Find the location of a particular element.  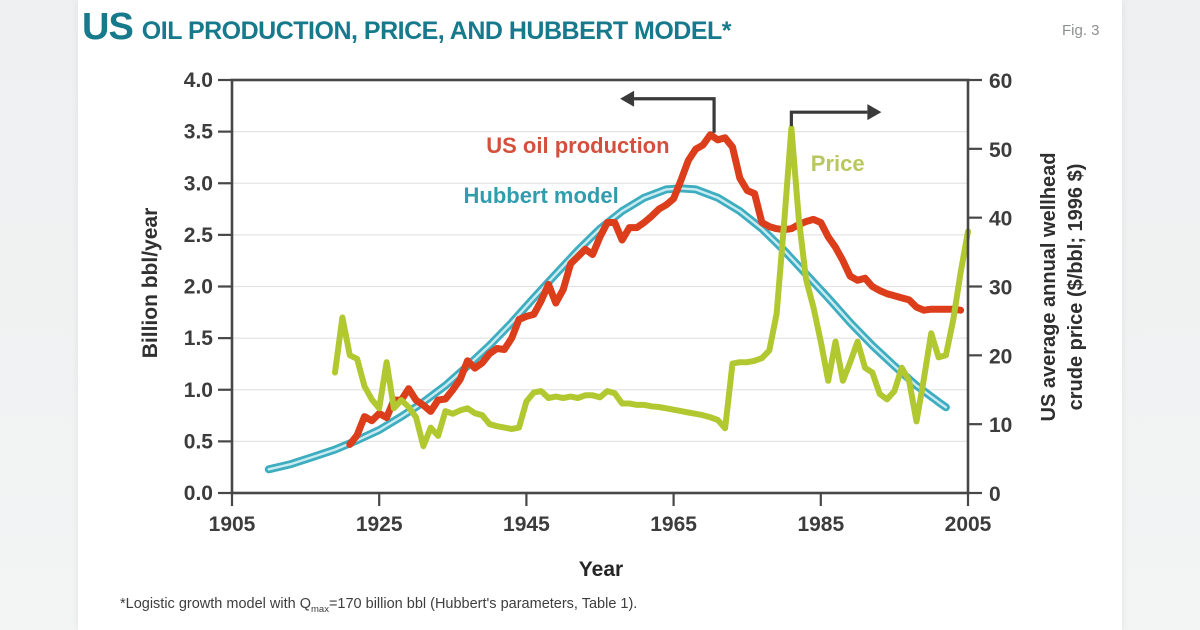

x-tick-label: 1905 is located at coordinates (232, 524).